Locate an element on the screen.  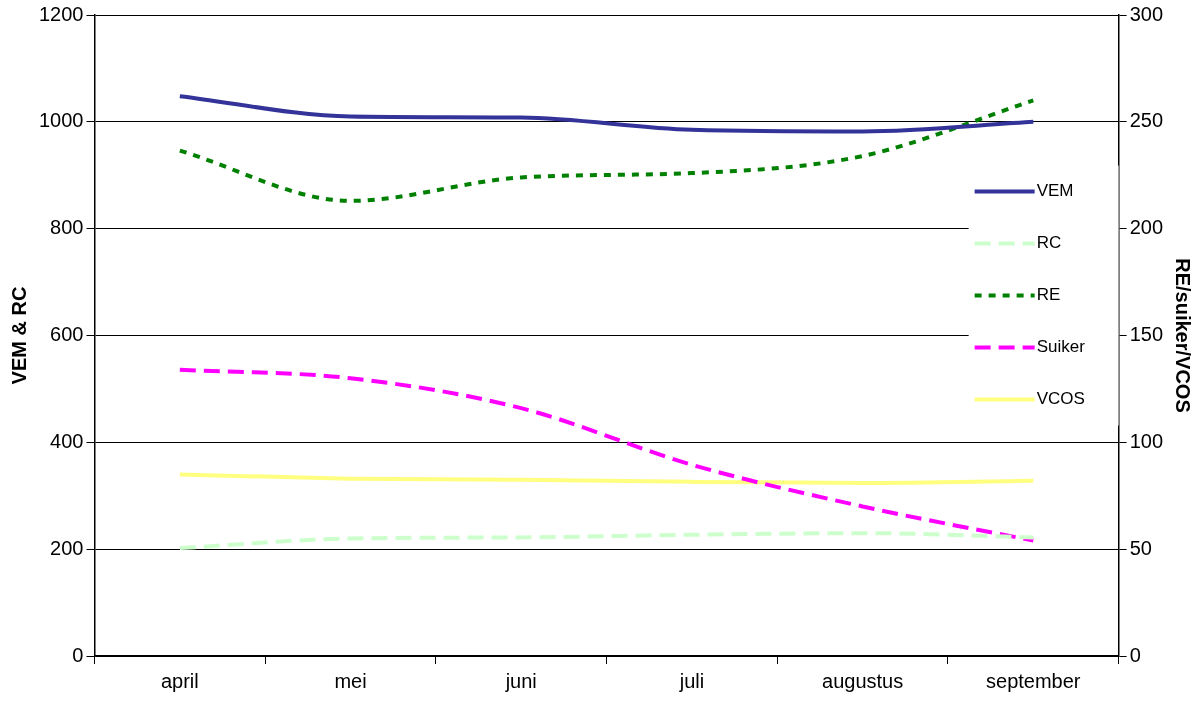
legend-label: RE is located at coordinates (1048, 295).